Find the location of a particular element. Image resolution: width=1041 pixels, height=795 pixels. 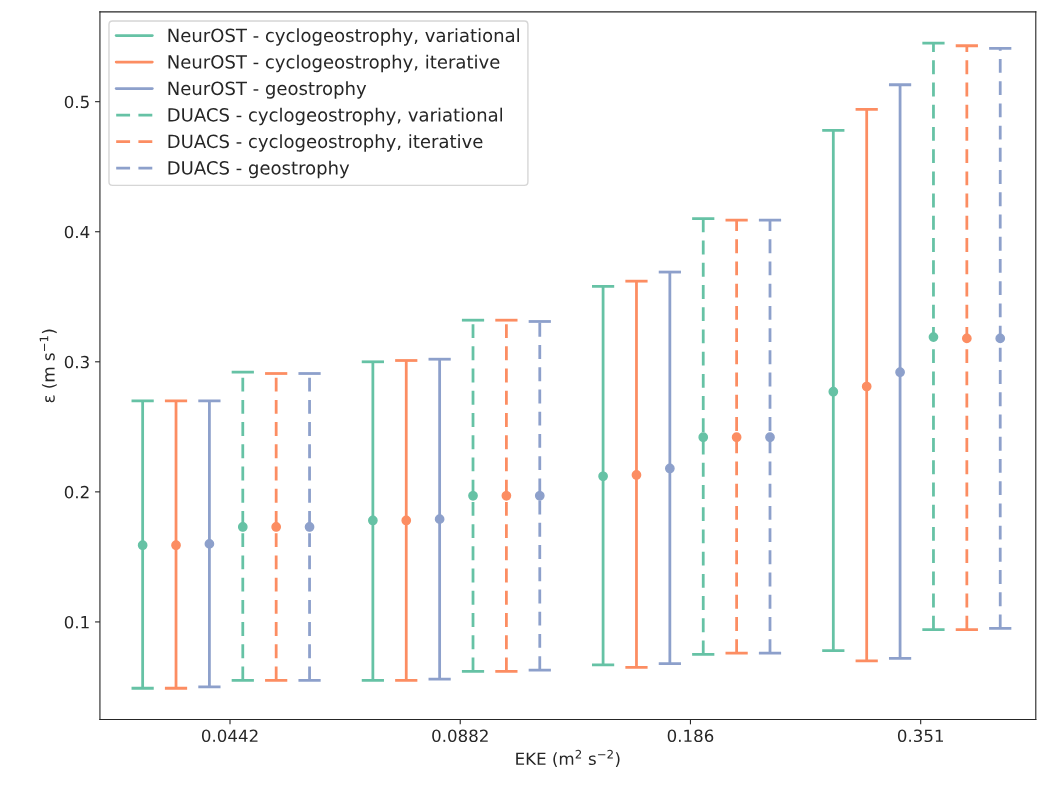

x-axis-title: EKE (m$^{2}$ s$^{−2}$) is located at coordinates (568, 758).